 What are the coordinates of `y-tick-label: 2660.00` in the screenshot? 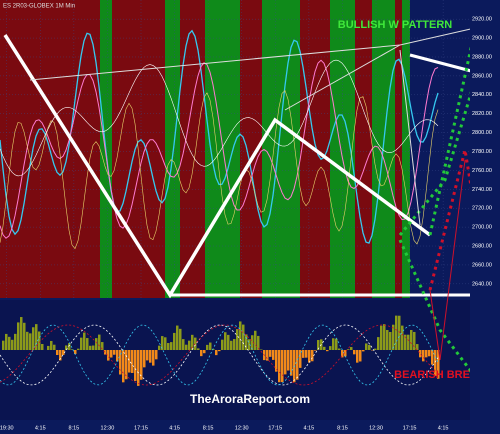 It's located at (482, 265).